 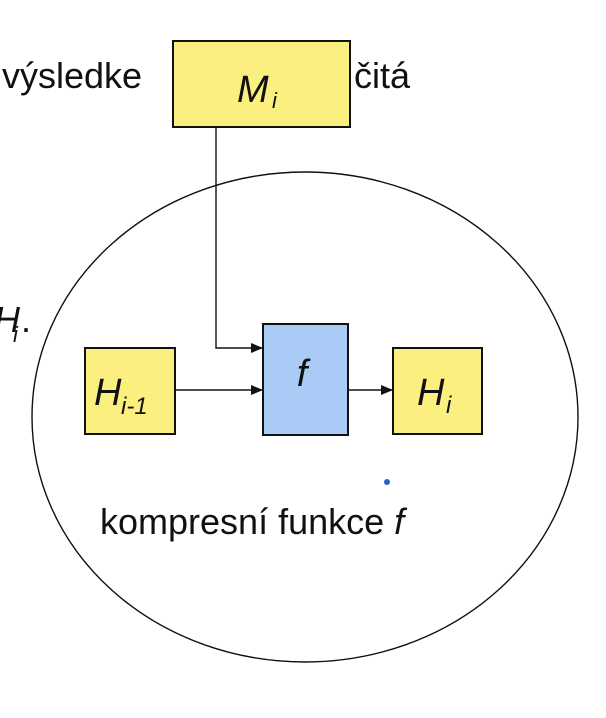 What do you see at coordinates (108, 393) in the screenshot?
I see `prev-hash-block-variable: H` at bounding box center [108, 393].